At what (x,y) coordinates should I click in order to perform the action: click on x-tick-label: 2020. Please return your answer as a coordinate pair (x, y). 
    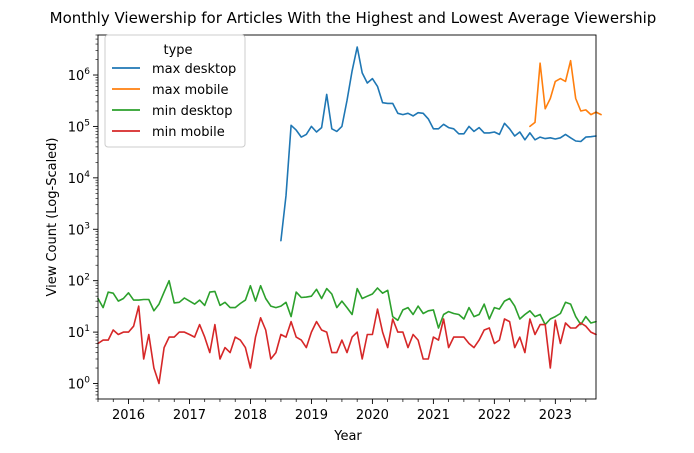
    Looking at the image, I should click on (372, 415).